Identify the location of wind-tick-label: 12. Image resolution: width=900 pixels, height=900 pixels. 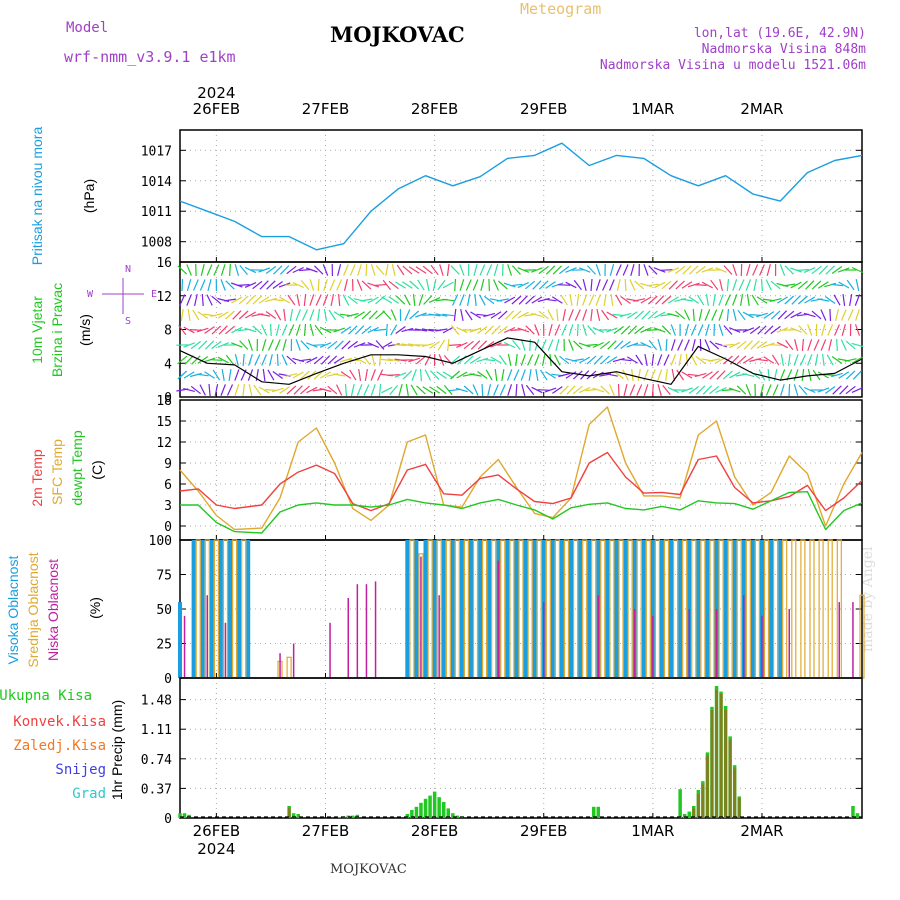
(164, 297).